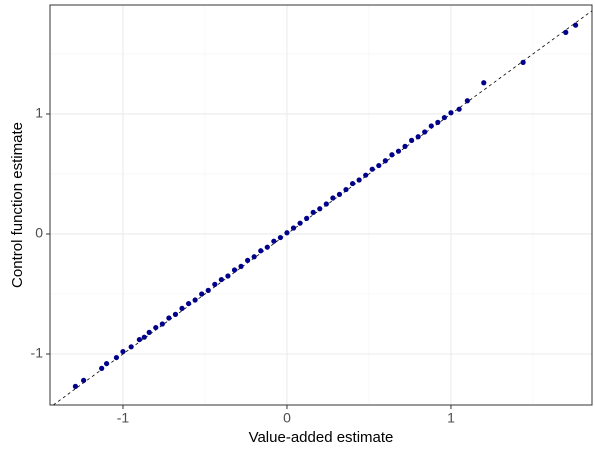 The width and height of the screenshot is (595, 451). I want to click on y-tick-label: 0, so click(39, 233).